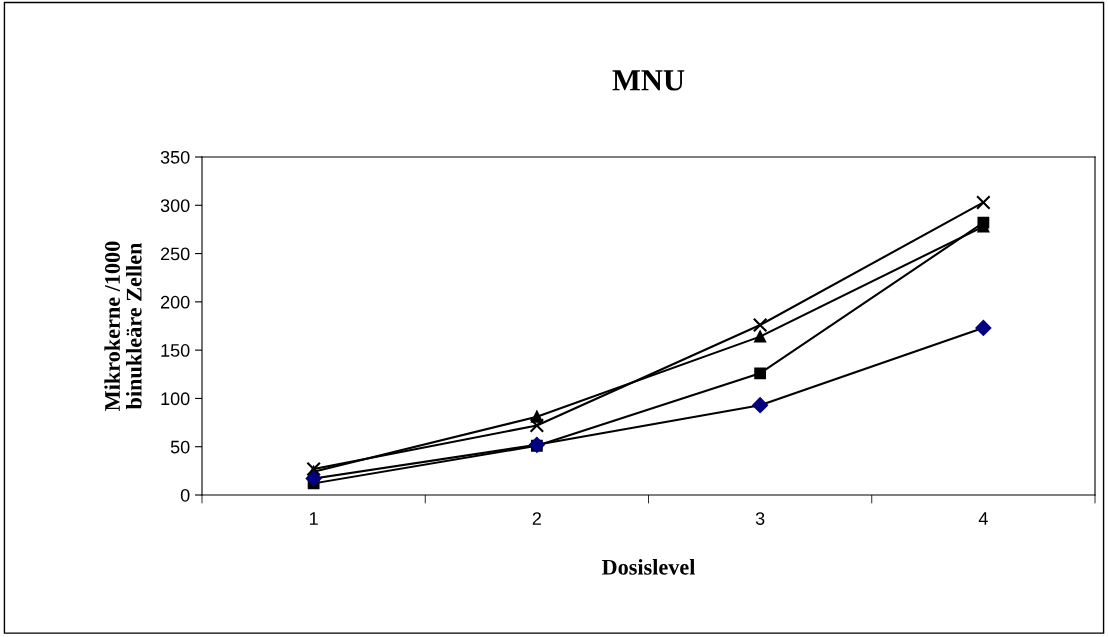 The width and height of the screenshot is (1108, 637). Describe the element at coordinates (175, 206) in the screenshot. I see `y-tick-label: 300` at that location.